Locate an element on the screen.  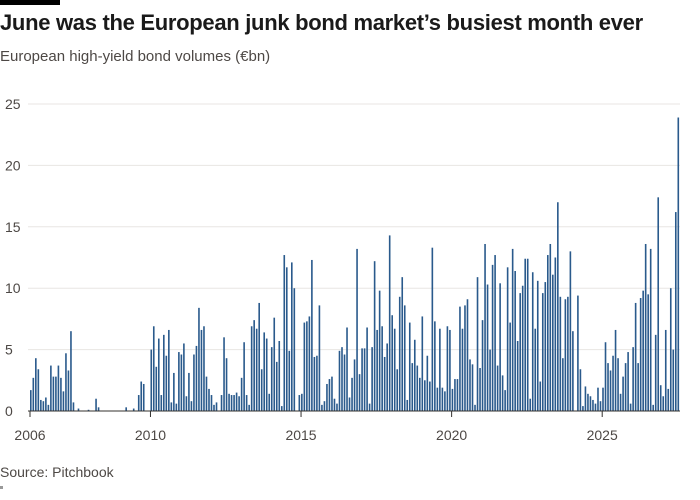
y-tick-label: 15 is located at coordinates (13, 227).